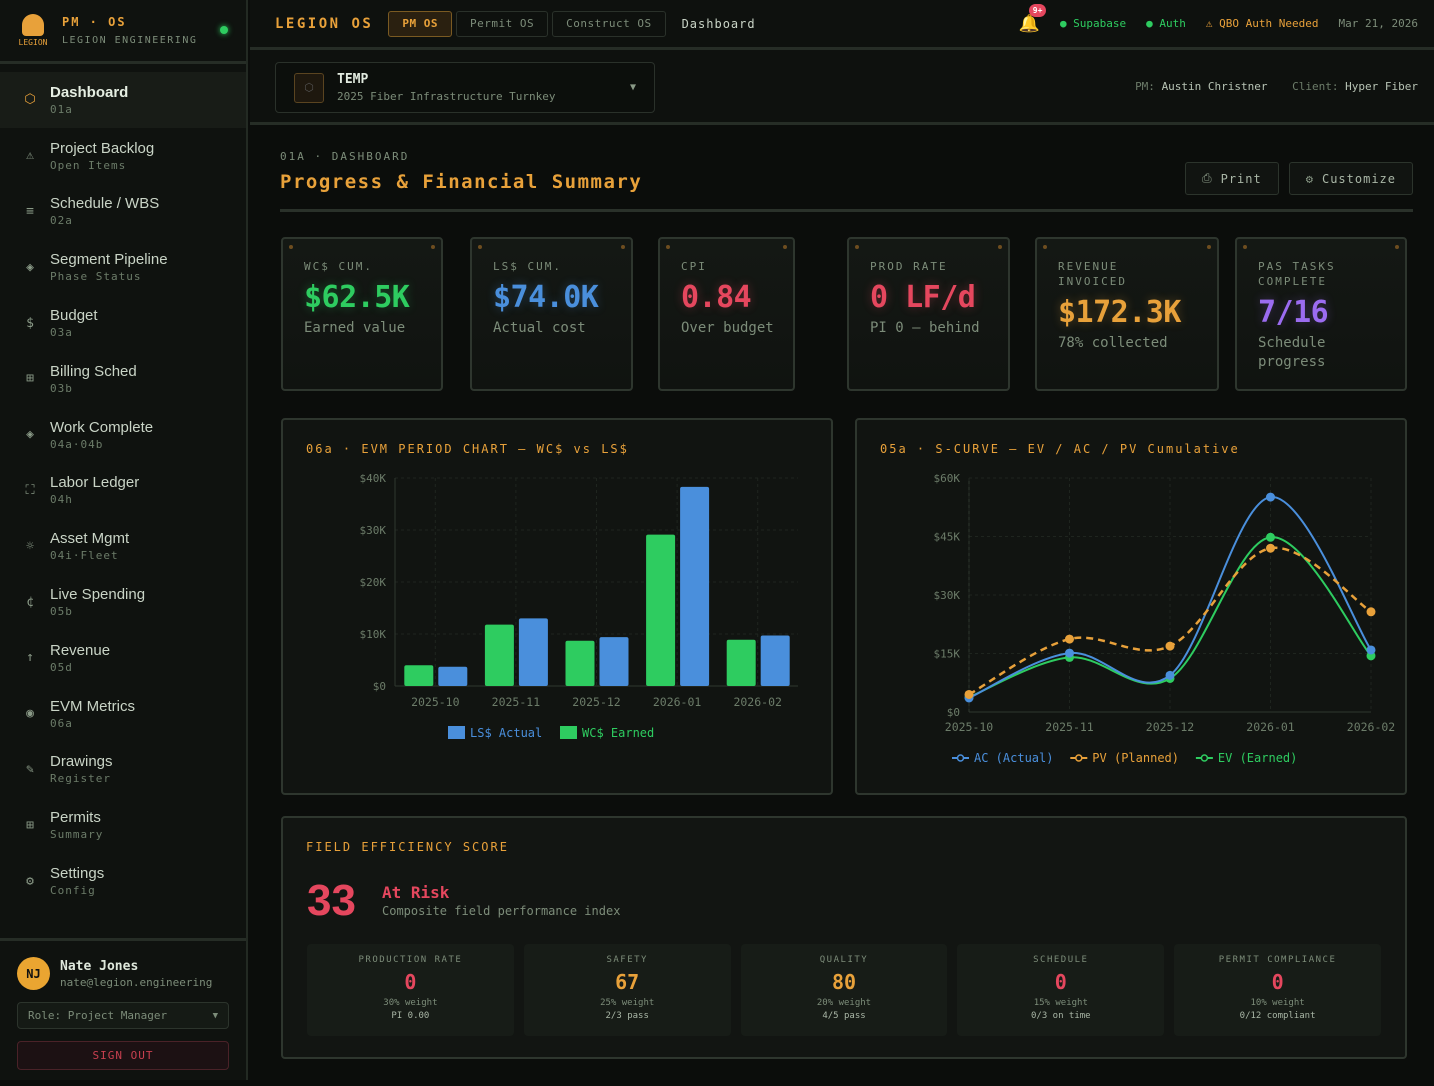  Describe the element at coordinates (1214, 86) in the screenshot. I see `pm-value: Austin Christner` at that location.